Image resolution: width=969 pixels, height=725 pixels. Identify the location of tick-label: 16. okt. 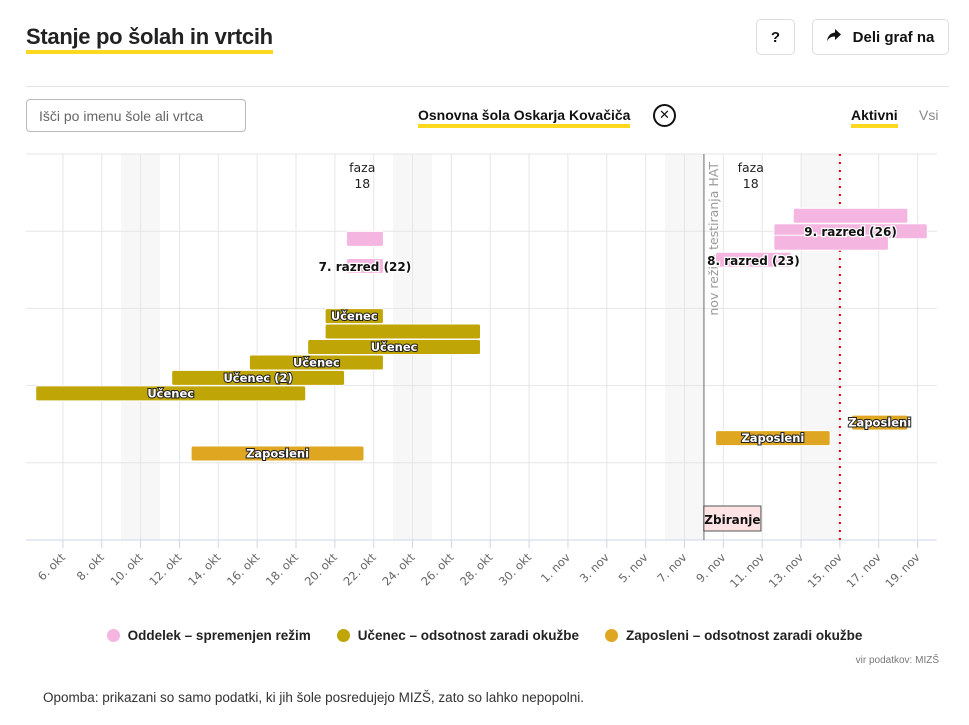
(243, 569).